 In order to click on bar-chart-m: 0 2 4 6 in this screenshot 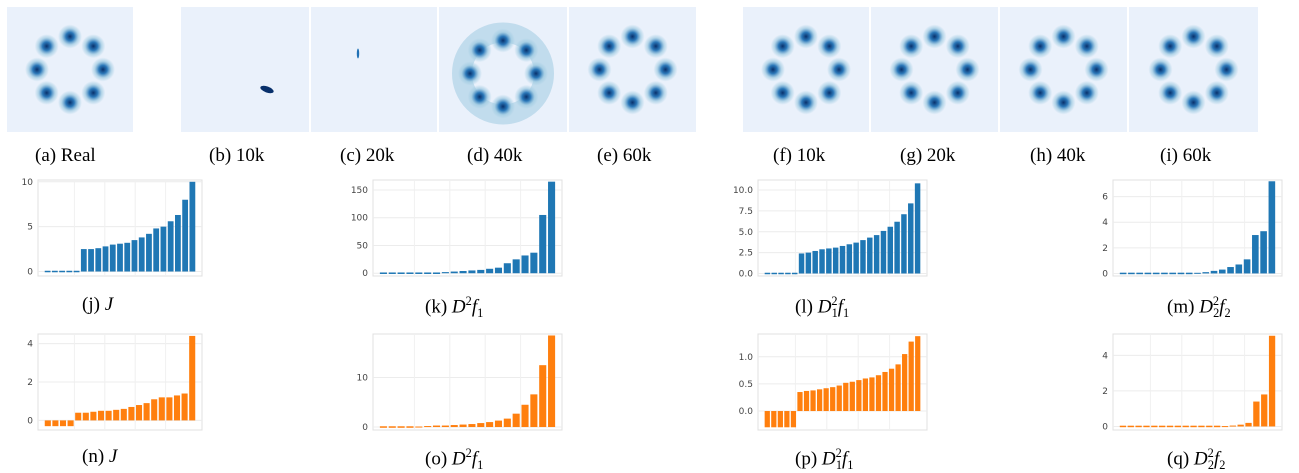, I will do `click(1182, 231)`.